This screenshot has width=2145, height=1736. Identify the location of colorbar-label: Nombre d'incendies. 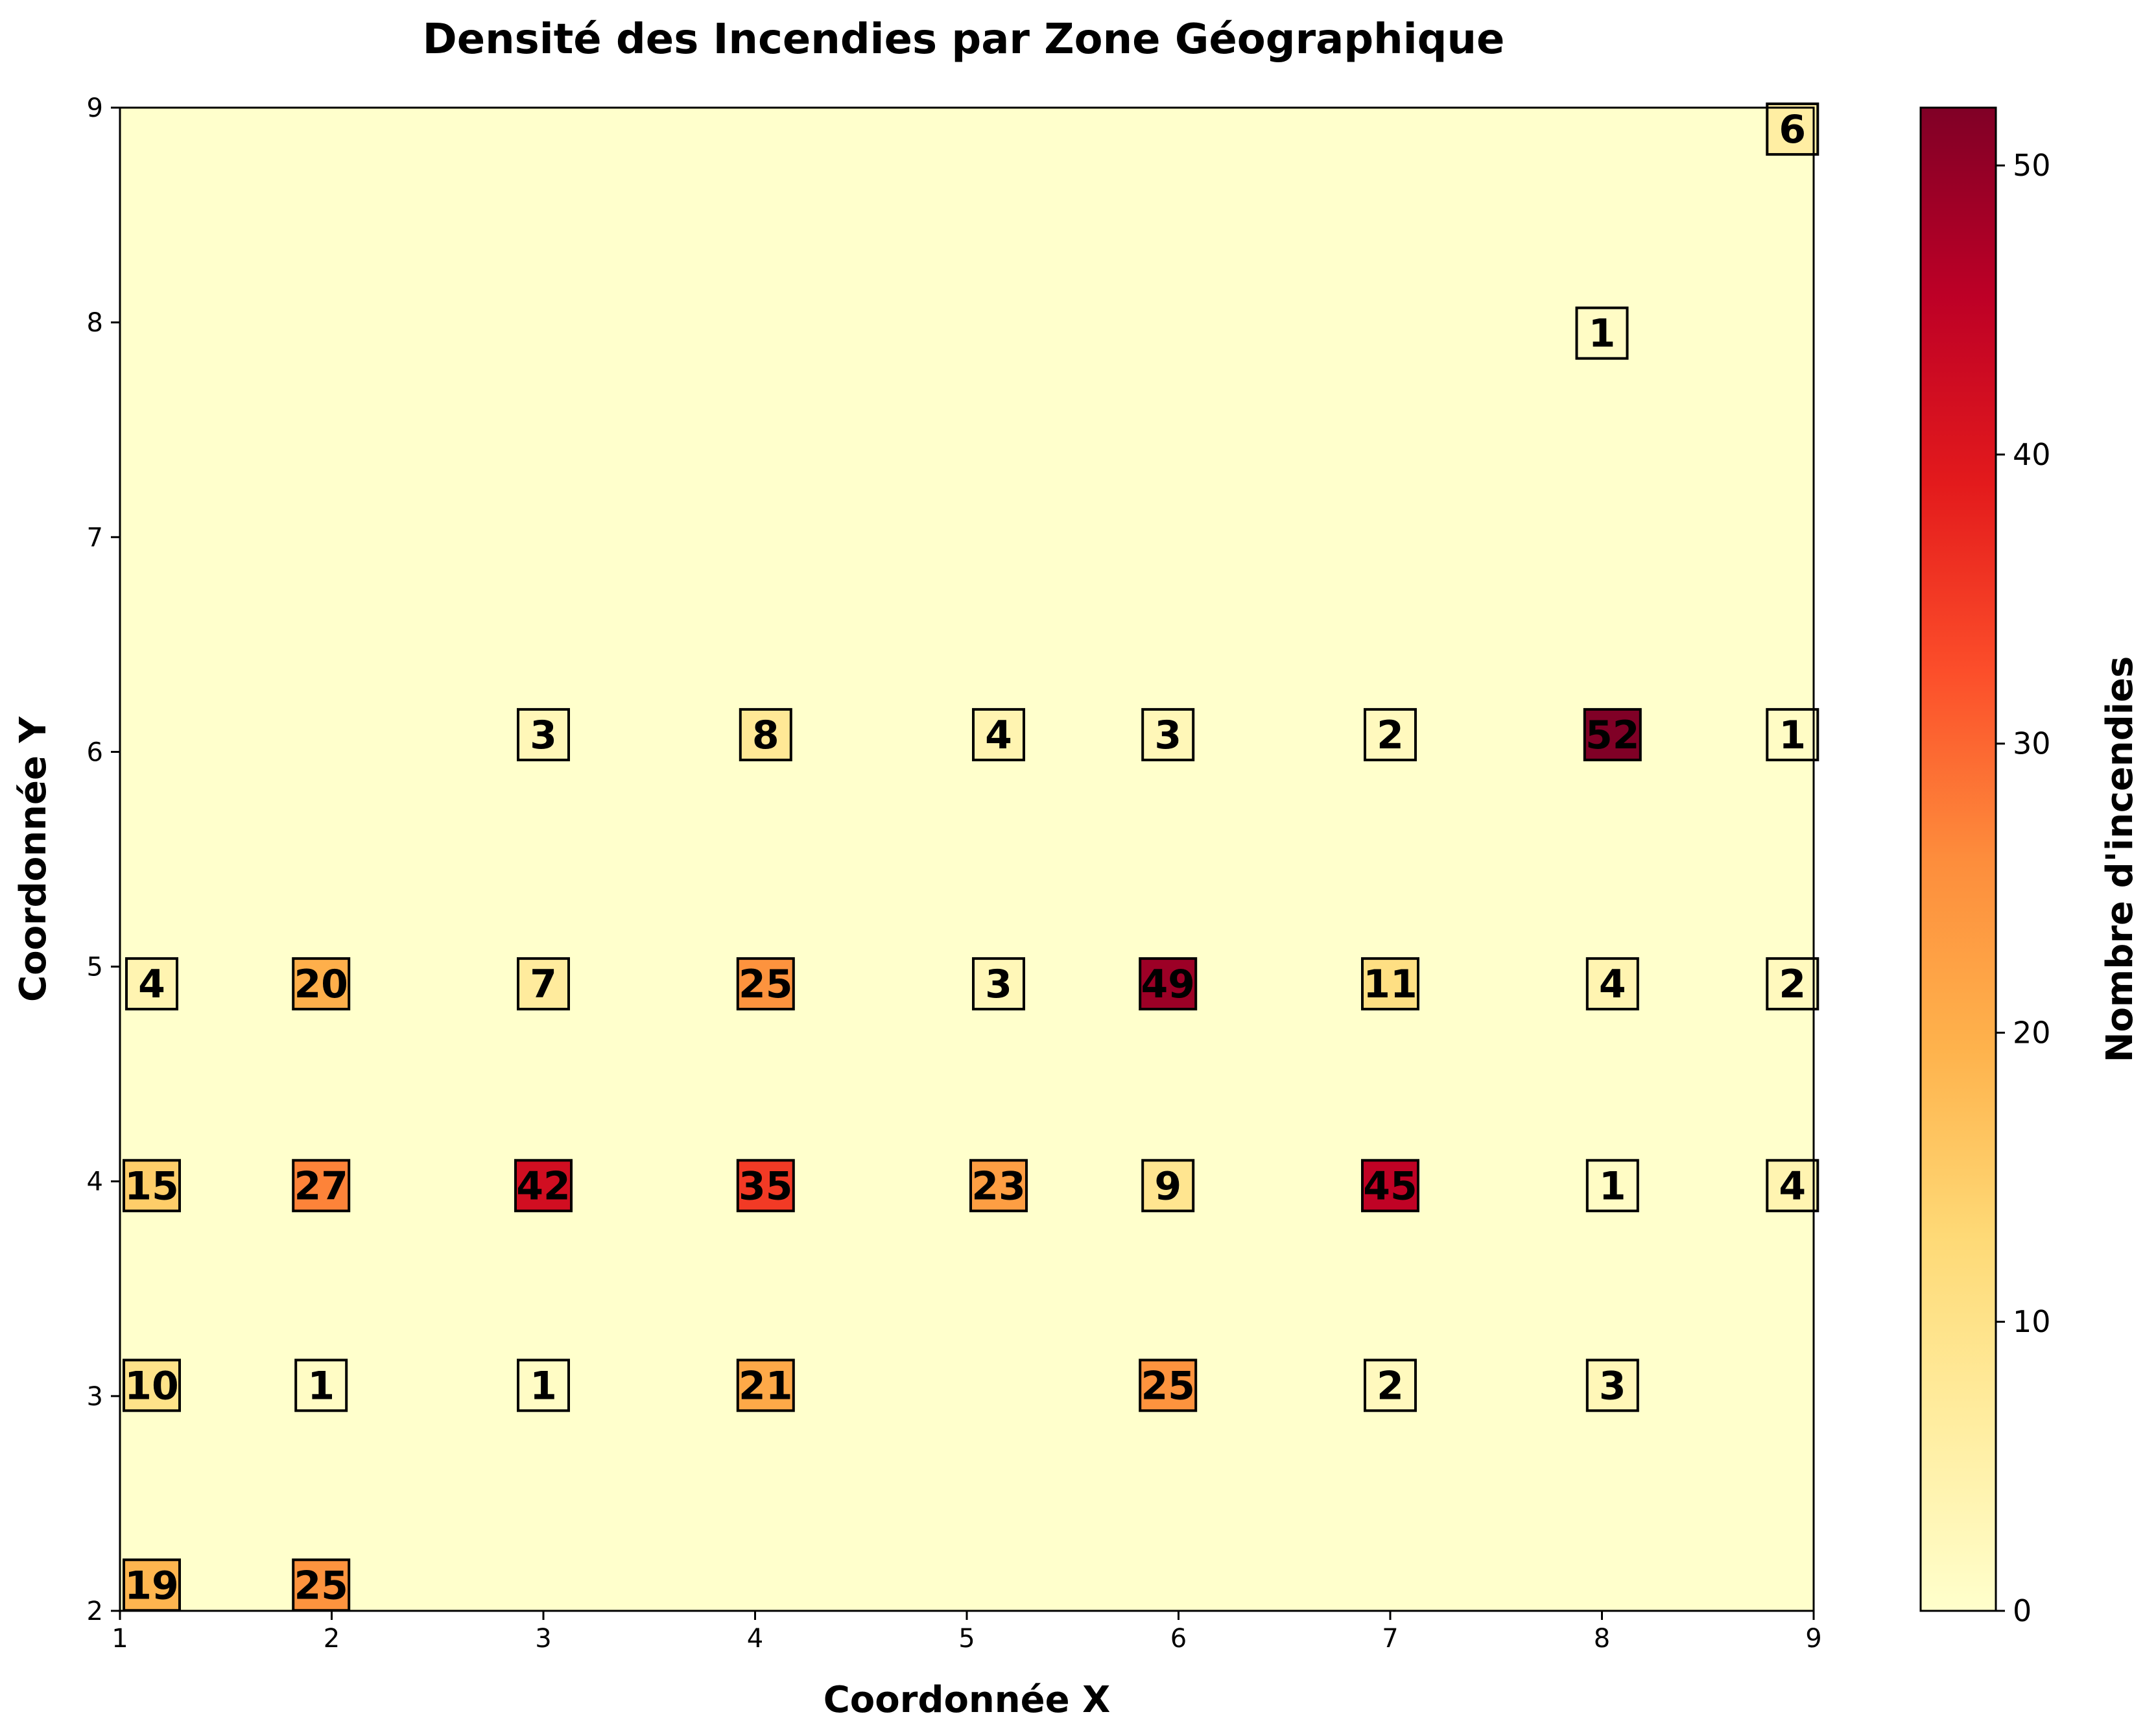
(2120, 859).